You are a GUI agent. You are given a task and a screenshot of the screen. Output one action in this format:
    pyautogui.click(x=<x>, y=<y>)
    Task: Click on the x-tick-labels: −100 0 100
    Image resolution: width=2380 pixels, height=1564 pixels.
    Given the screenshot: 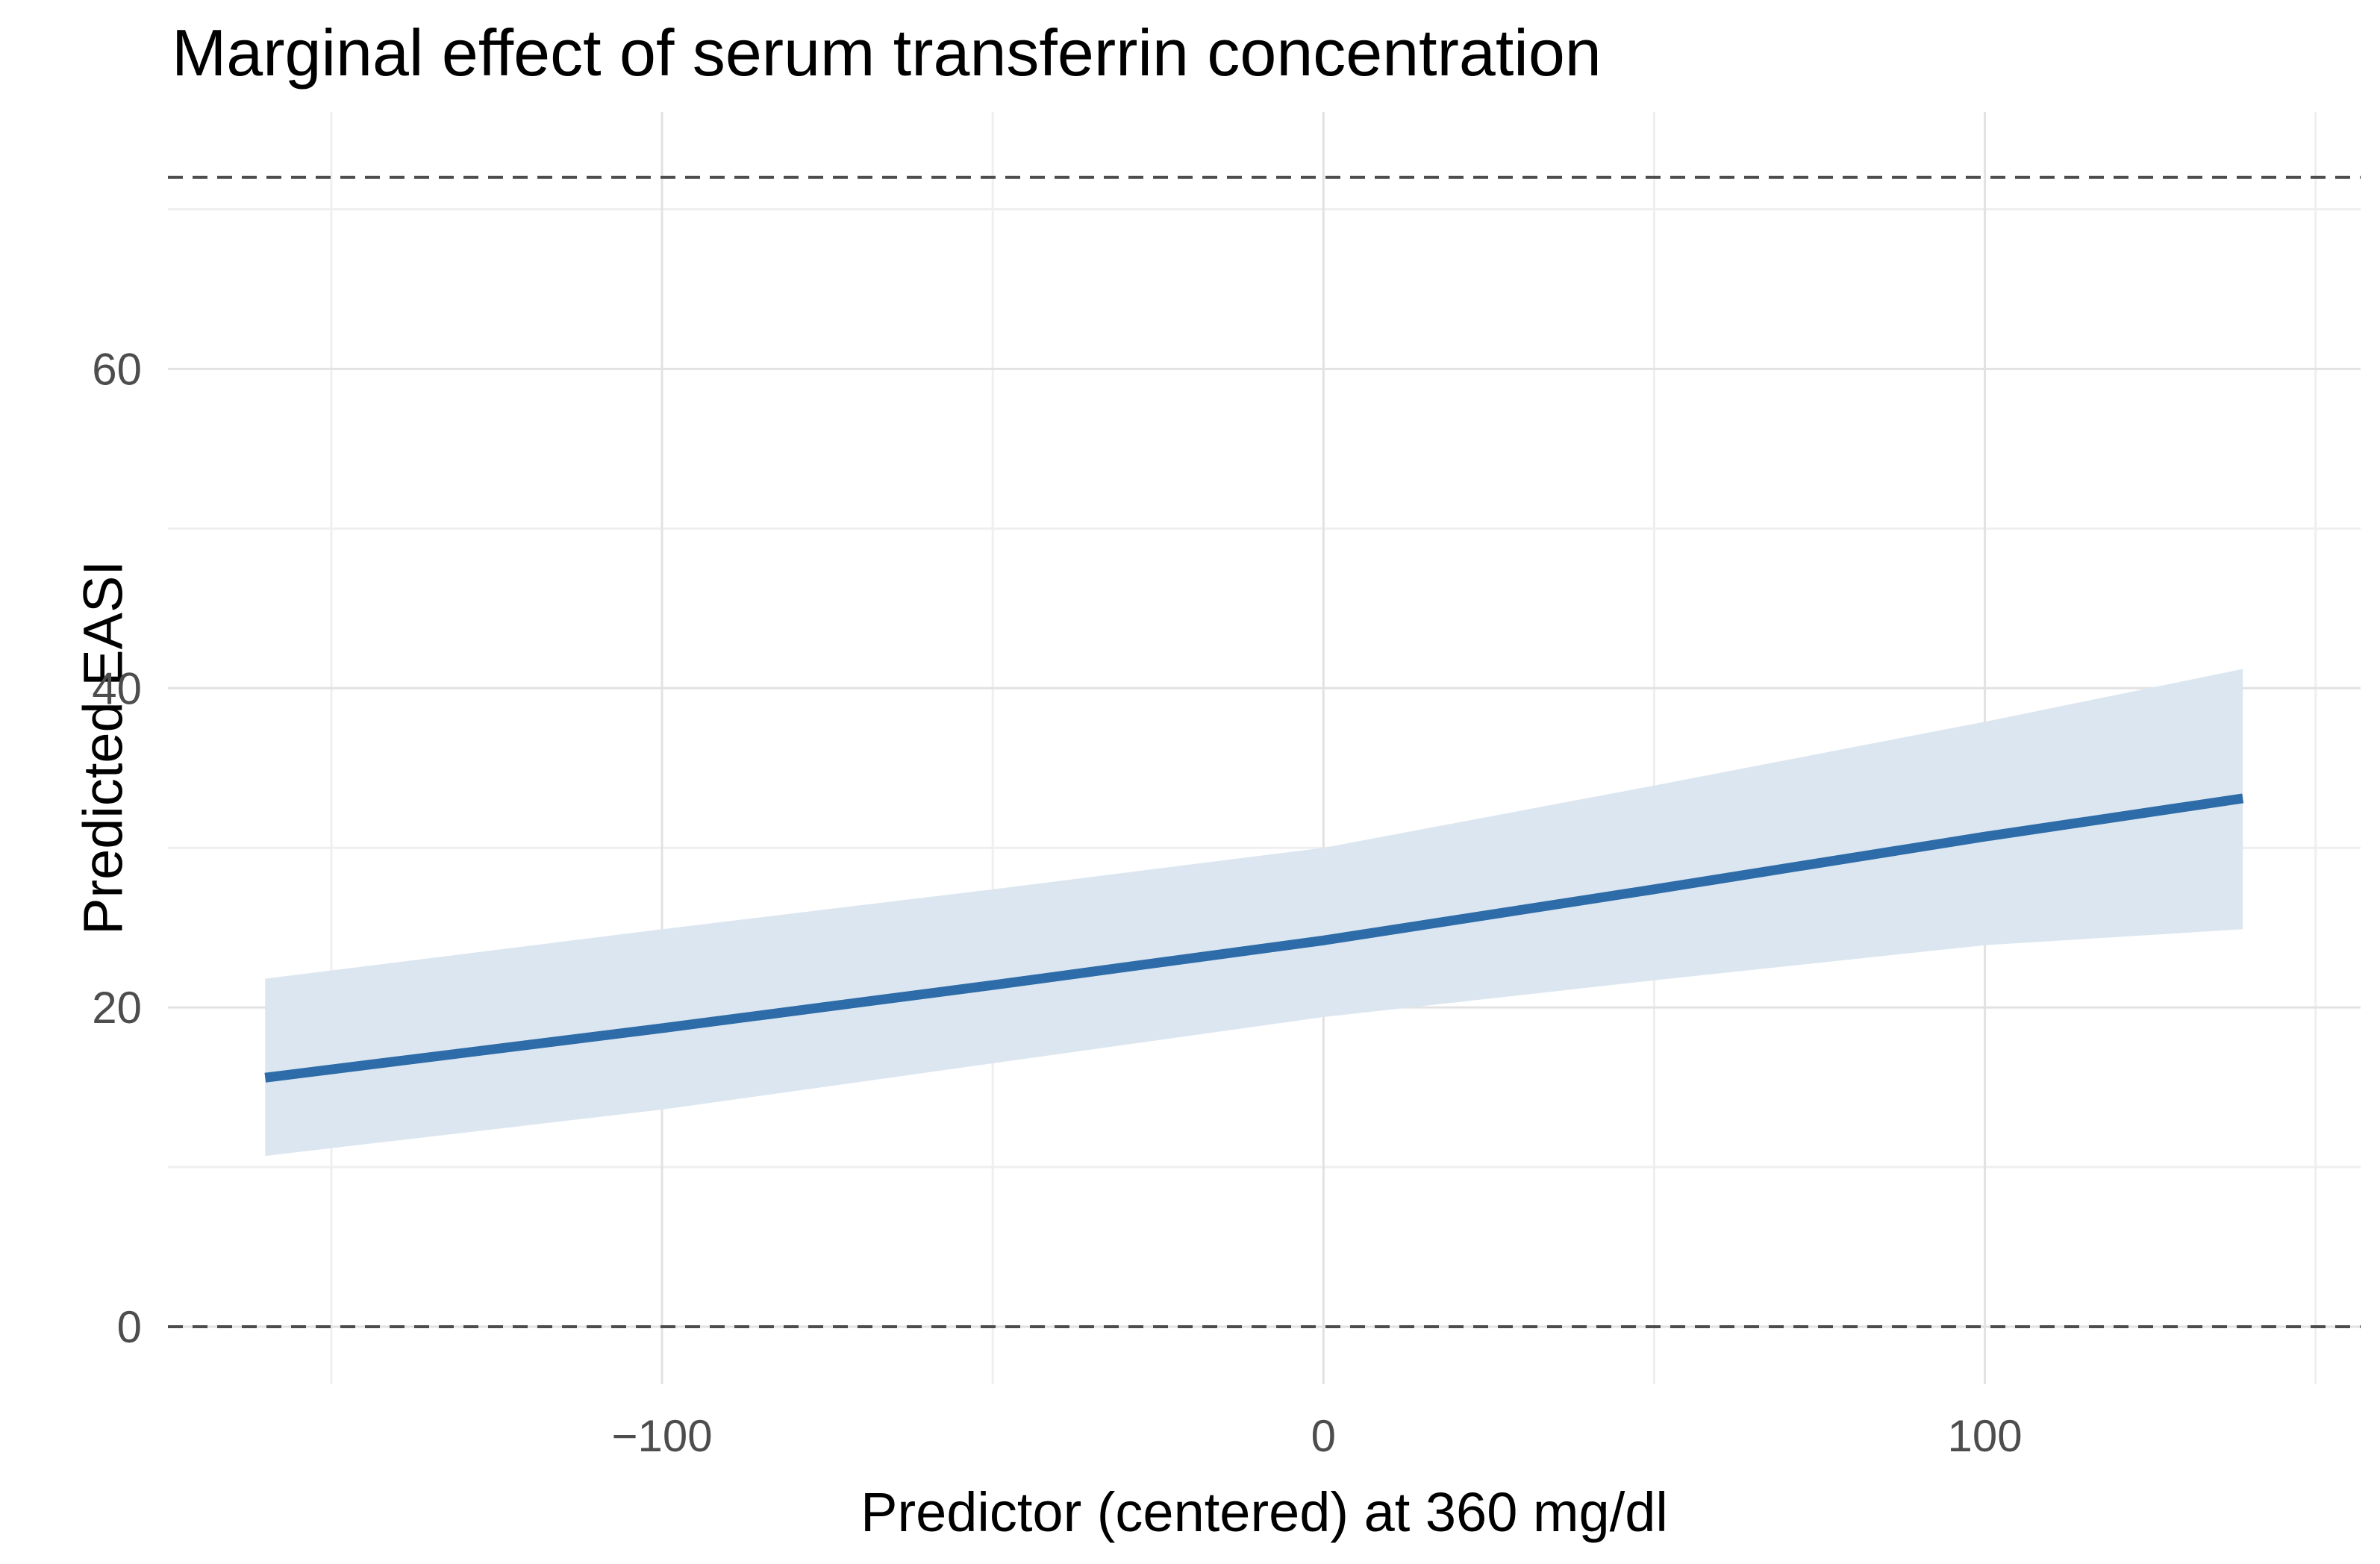 What is the action you would take?
    pyautogui.click(x=1316, y=1436)
    